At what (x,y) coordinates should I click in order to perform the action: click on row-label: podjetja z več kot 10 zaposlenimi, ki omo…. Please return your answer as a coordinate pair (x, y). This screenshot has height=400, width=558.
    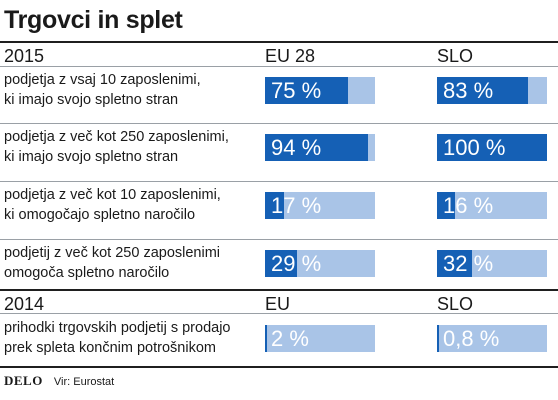
    Looking at the image, I should click on (112, 205).